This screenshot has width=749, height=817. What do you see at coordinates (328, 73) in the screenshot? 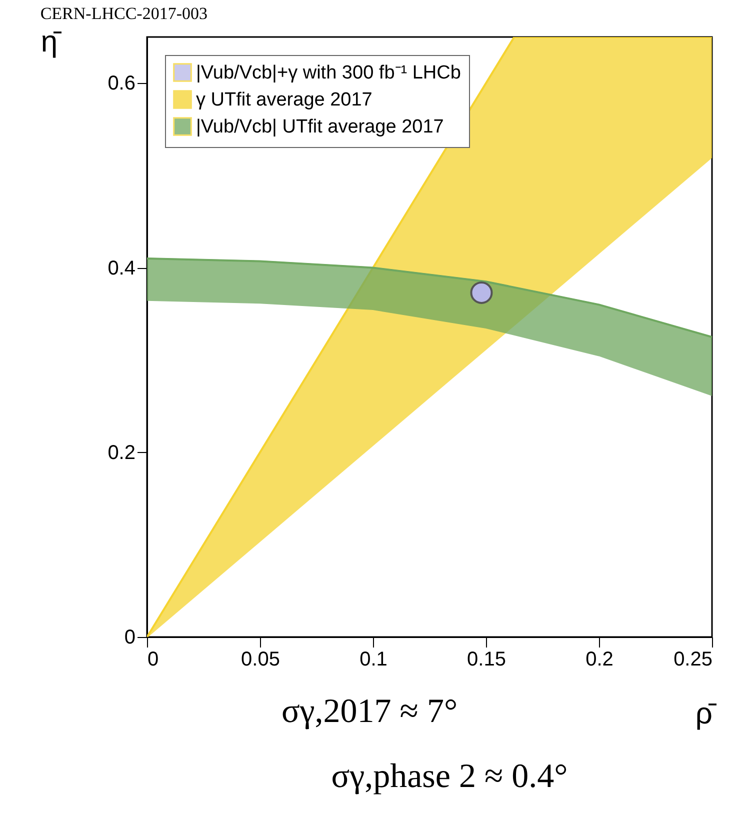
I see `legend-label: |Vub/Vcb|+γ with 300 fb⁻¹ LHCb` at bounding box center [328, 73].